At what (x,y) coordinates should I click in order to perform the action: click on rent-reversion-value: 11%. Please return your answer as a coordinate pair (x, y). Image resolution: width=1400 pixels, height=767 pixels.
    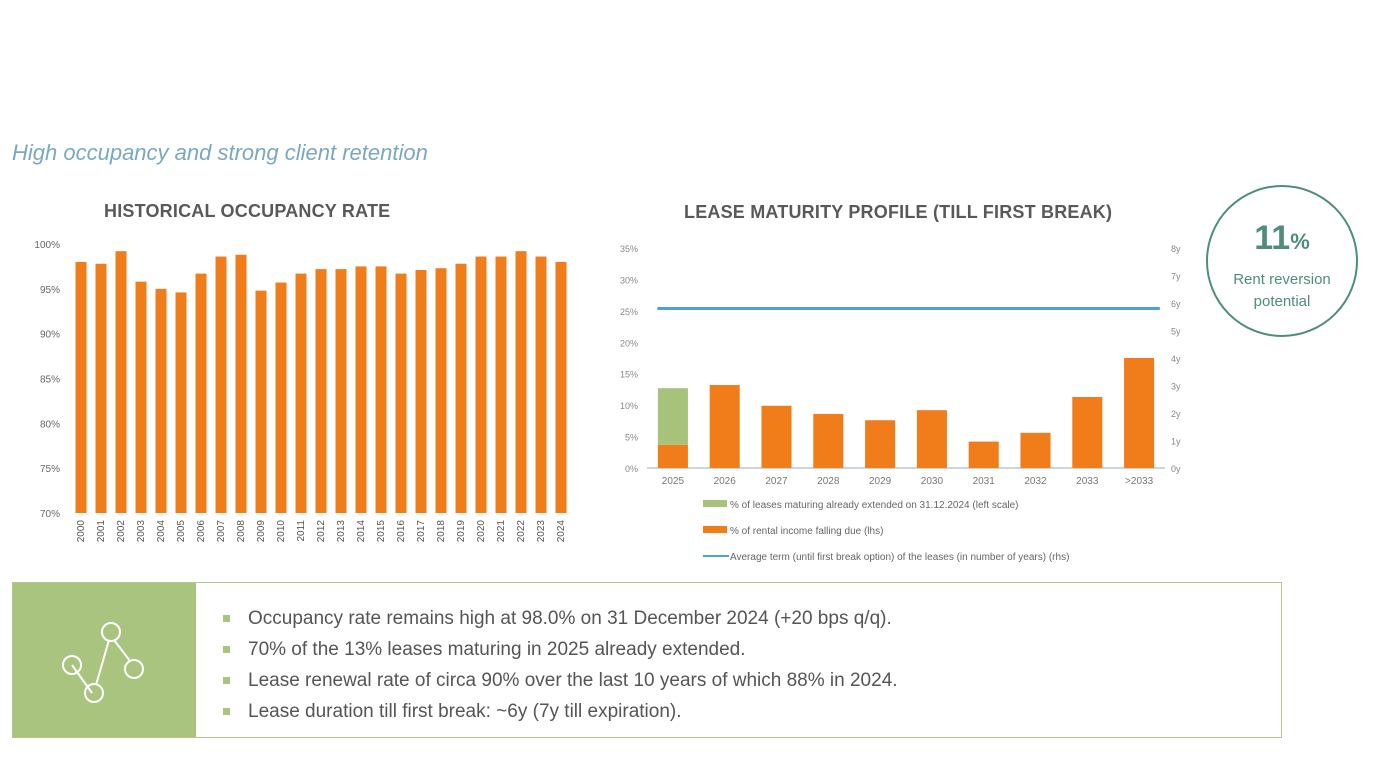
    Looking at the image, I should click on (1282, 238).